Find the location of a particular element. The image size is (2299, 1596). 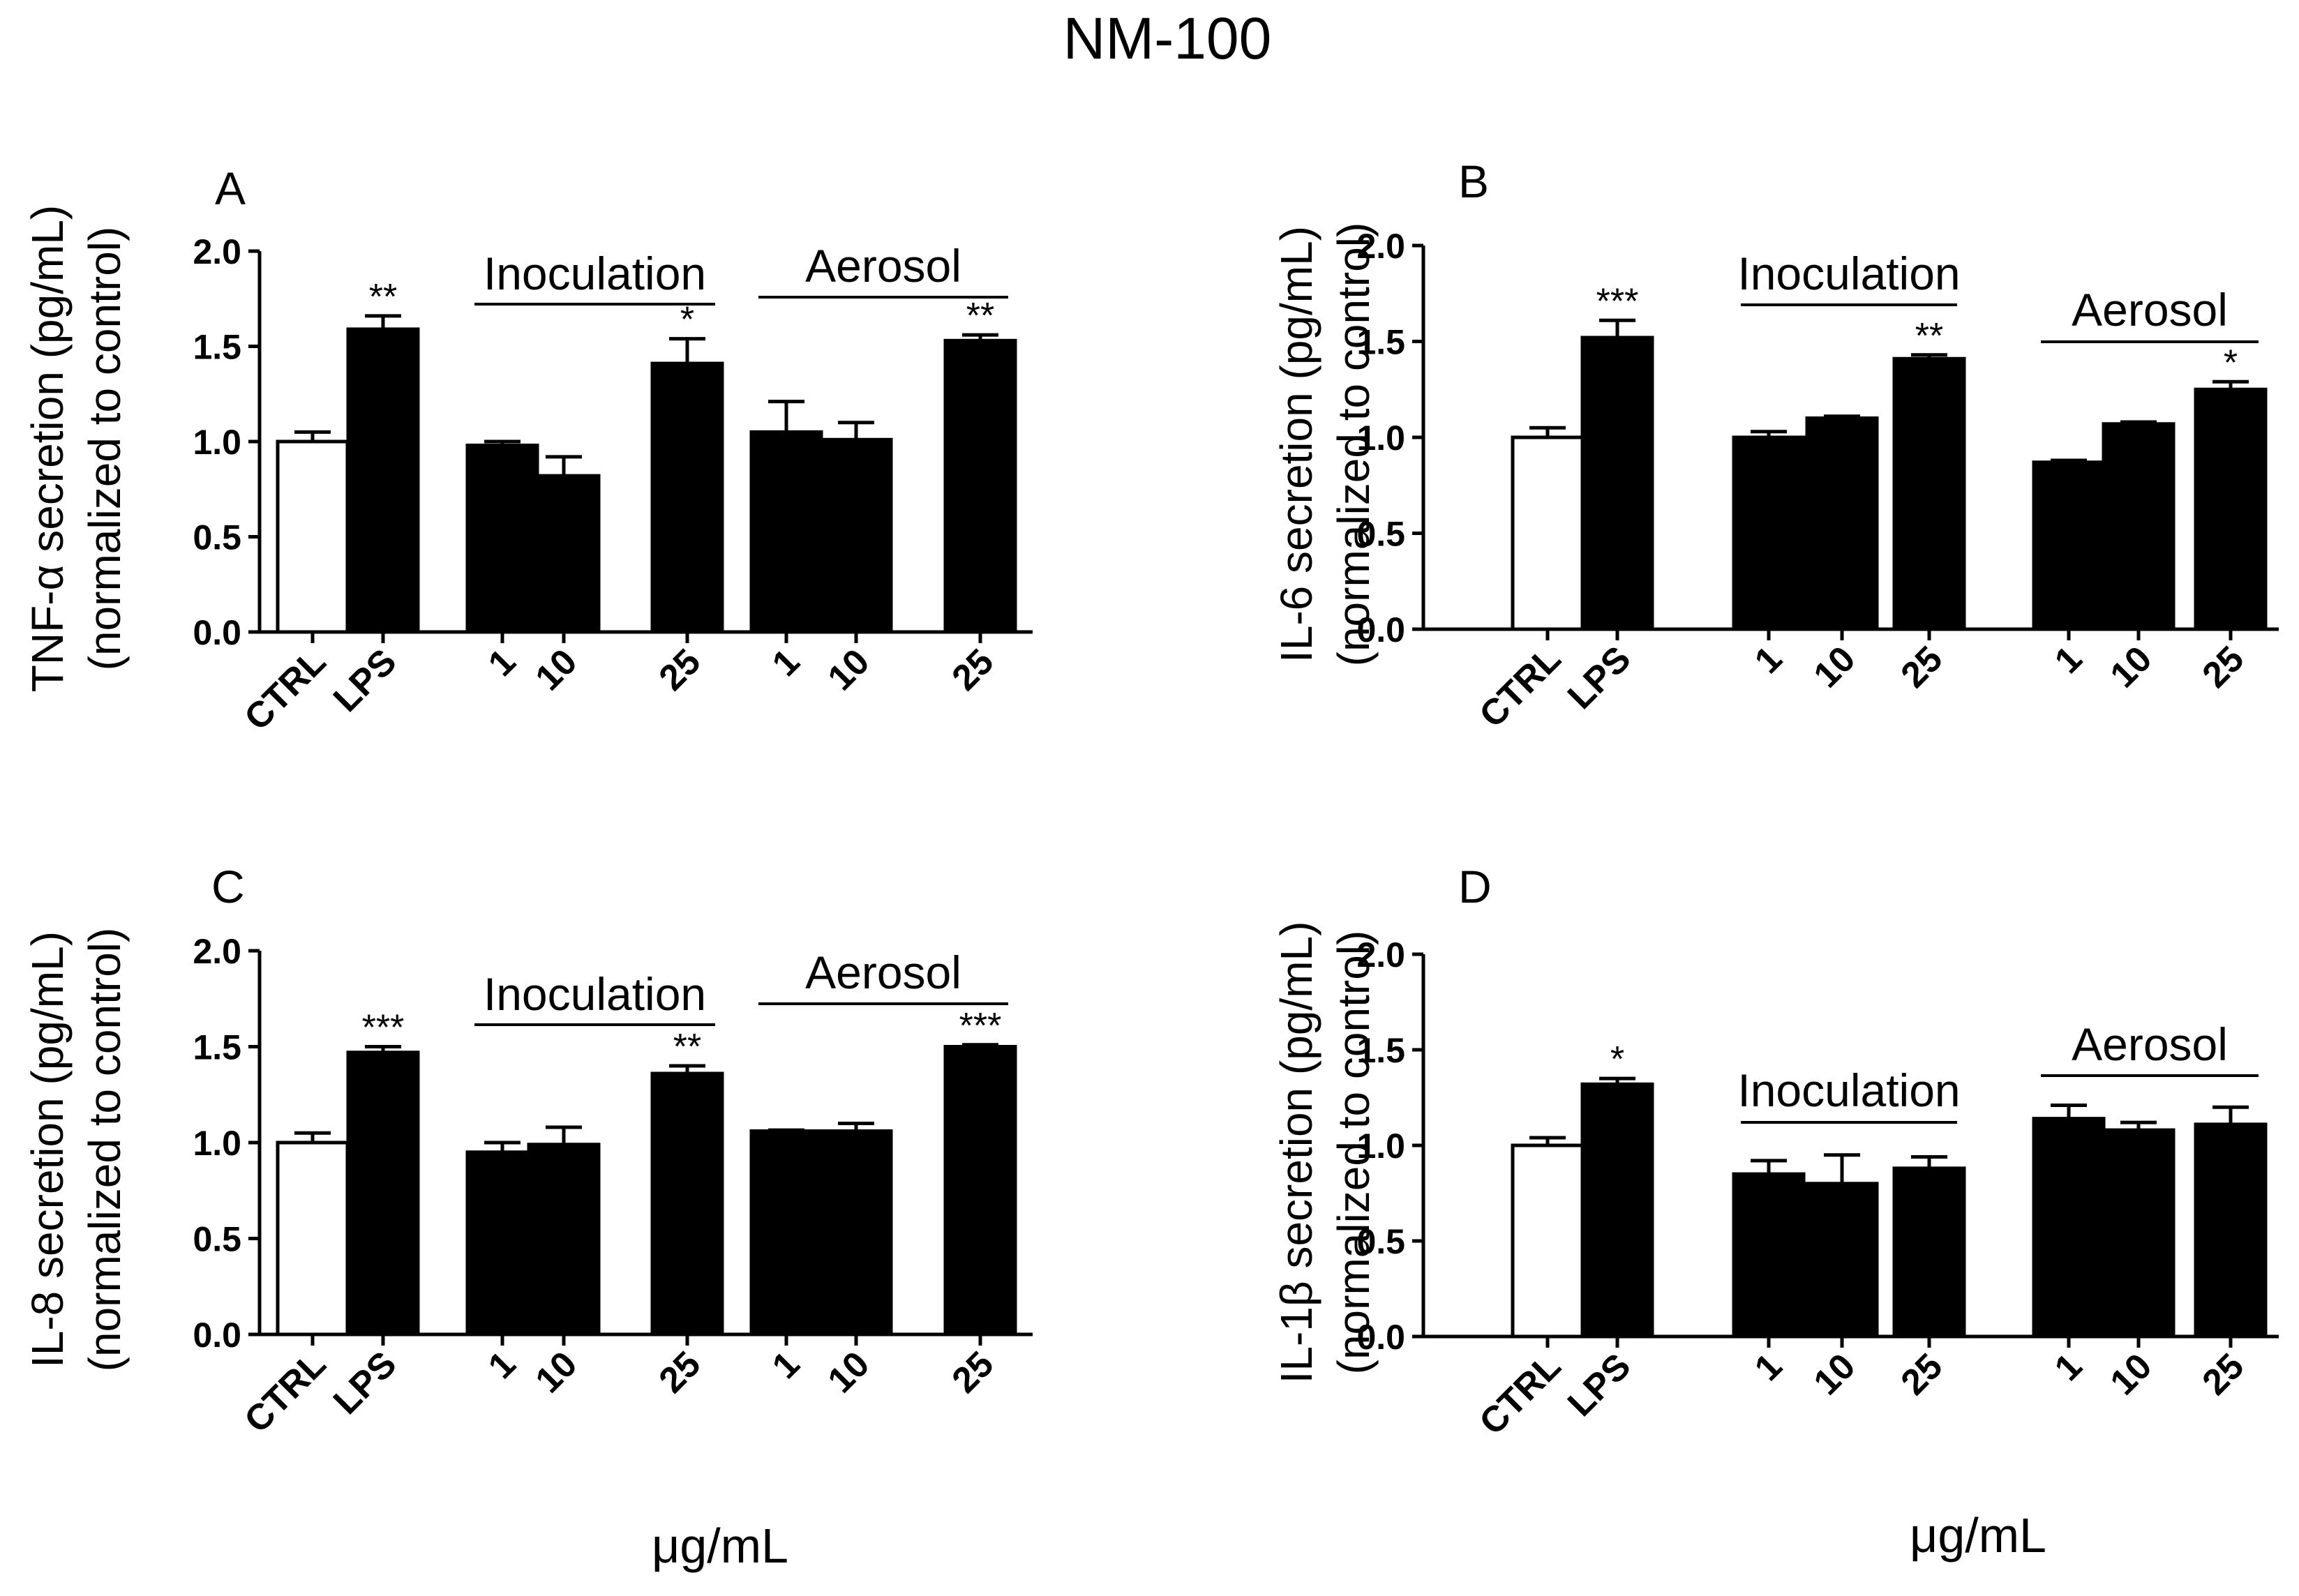

y-axis-title: TNF-α secretion (pg/mL) is located at coordinates (47, 448).